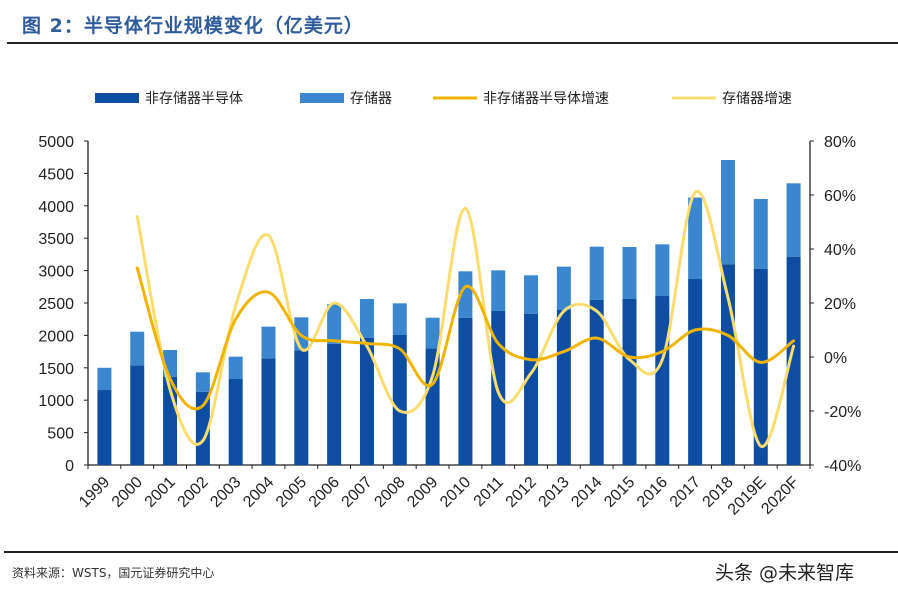  I want to click on right-tick-label: -40%, so click(842, 466).